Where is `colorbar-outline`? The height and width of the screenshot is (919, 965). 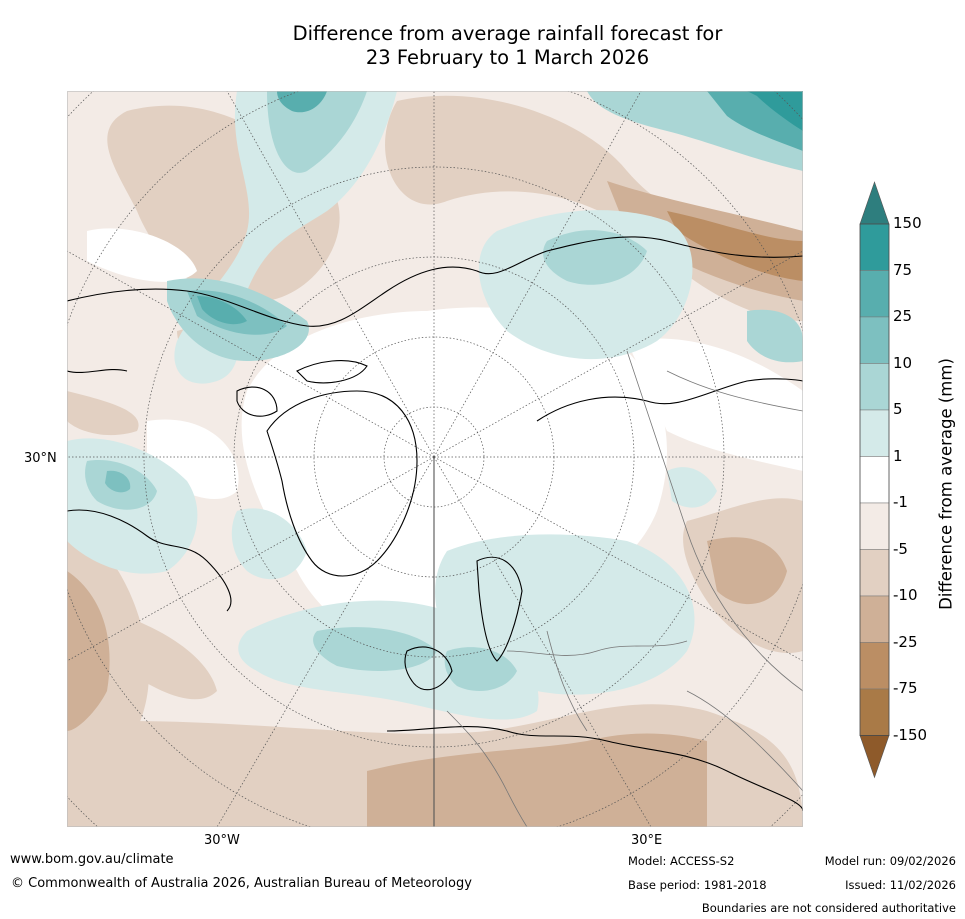
colorbar-outline is located at coordinates (874, 479).